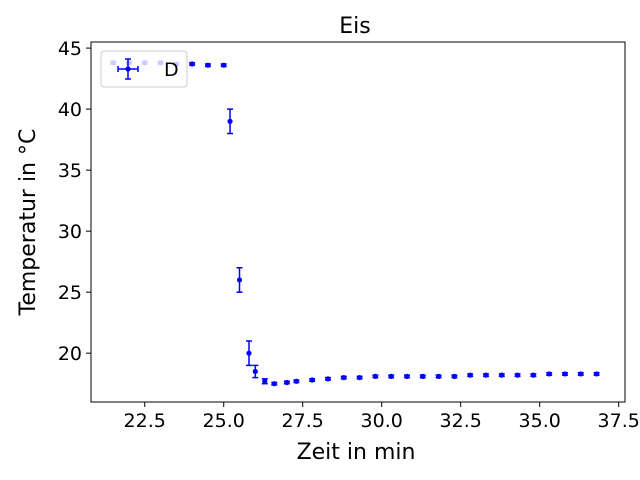  I want to click on legend-box, so click(144, 69).